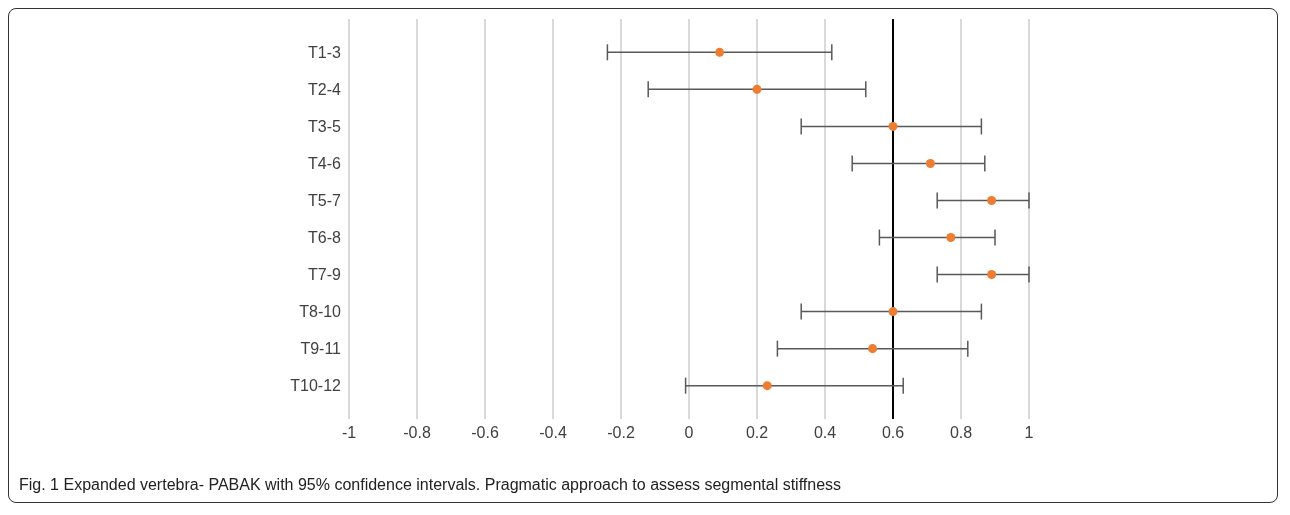 This screenshot has height=515, width=1290. Describe the element at coordinates (325, 201) in the screenshot. I see `y-tick-label: T5-7` at that location.